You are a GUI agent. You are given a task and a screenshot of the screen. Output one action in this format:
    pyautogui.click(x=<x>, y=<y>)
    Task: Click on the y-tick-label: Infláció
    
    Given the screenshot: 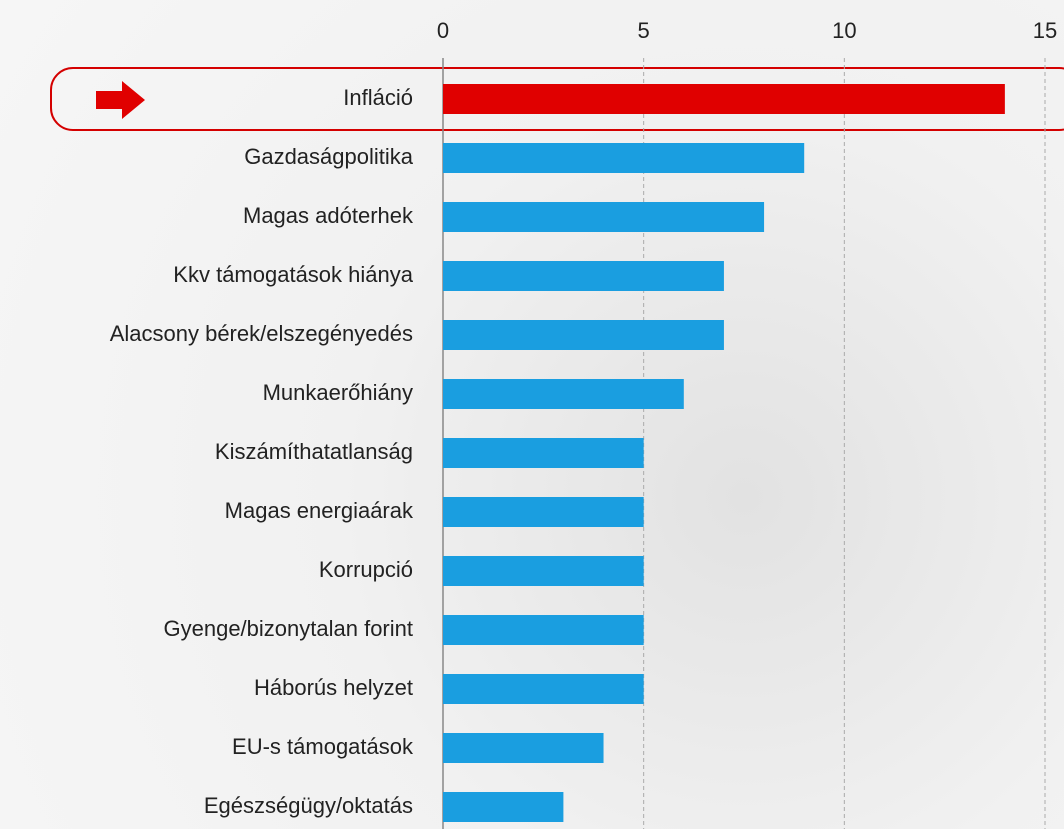 What is the action you would take?
    pyautogui.click(x=378, y=97)
    